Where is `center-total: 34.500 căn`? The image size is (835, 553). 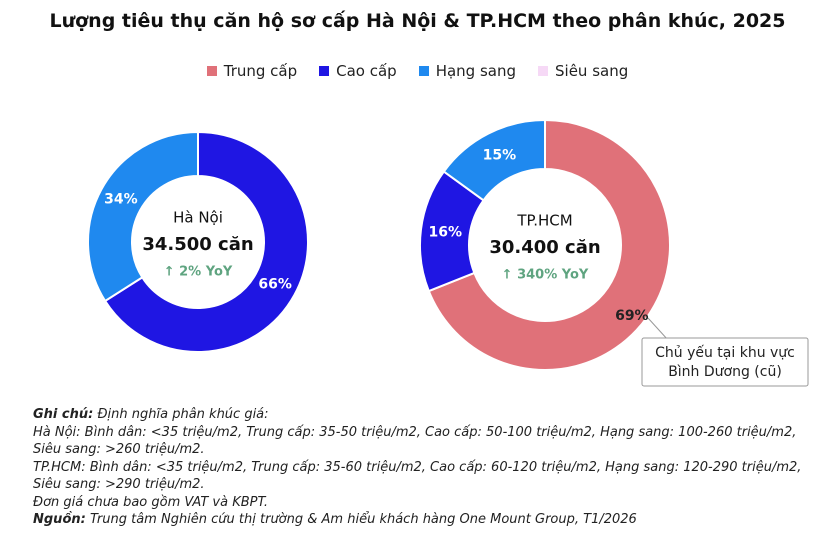 center-total: 34.500 căn is located at coordinates (197, 244).